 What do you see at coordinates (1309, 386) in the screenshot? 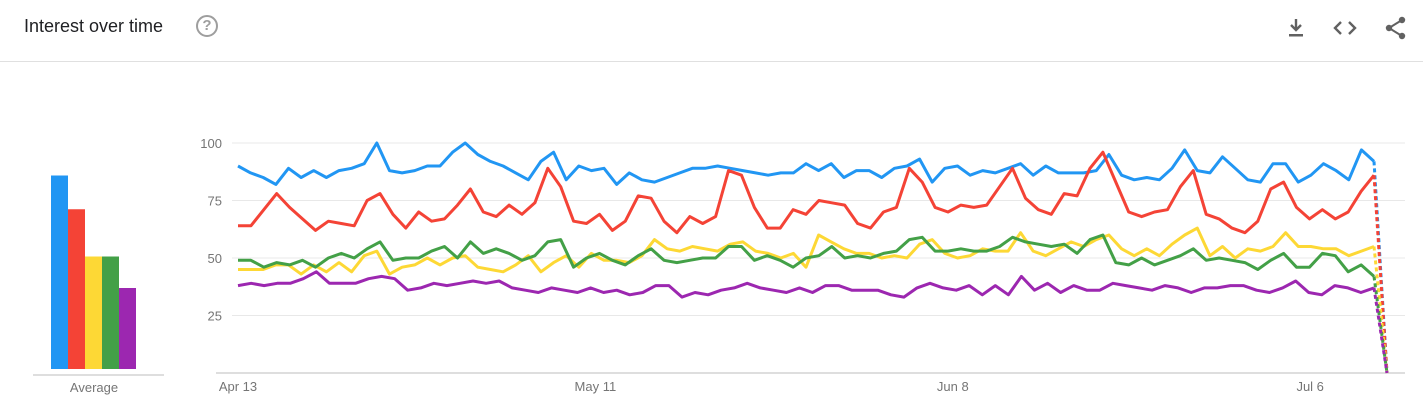
I see `x-tick-label-4: Jul 6` at bounding box center [1309, 386].